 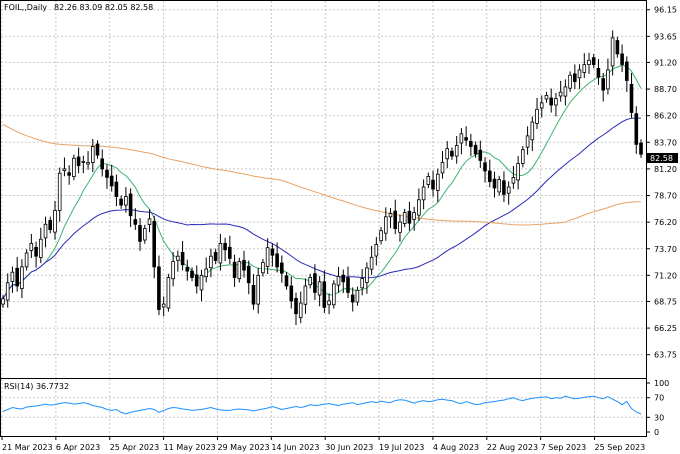 I want to click on date-tick-label: 4 Aug 2023, so click(x=456, y=447).